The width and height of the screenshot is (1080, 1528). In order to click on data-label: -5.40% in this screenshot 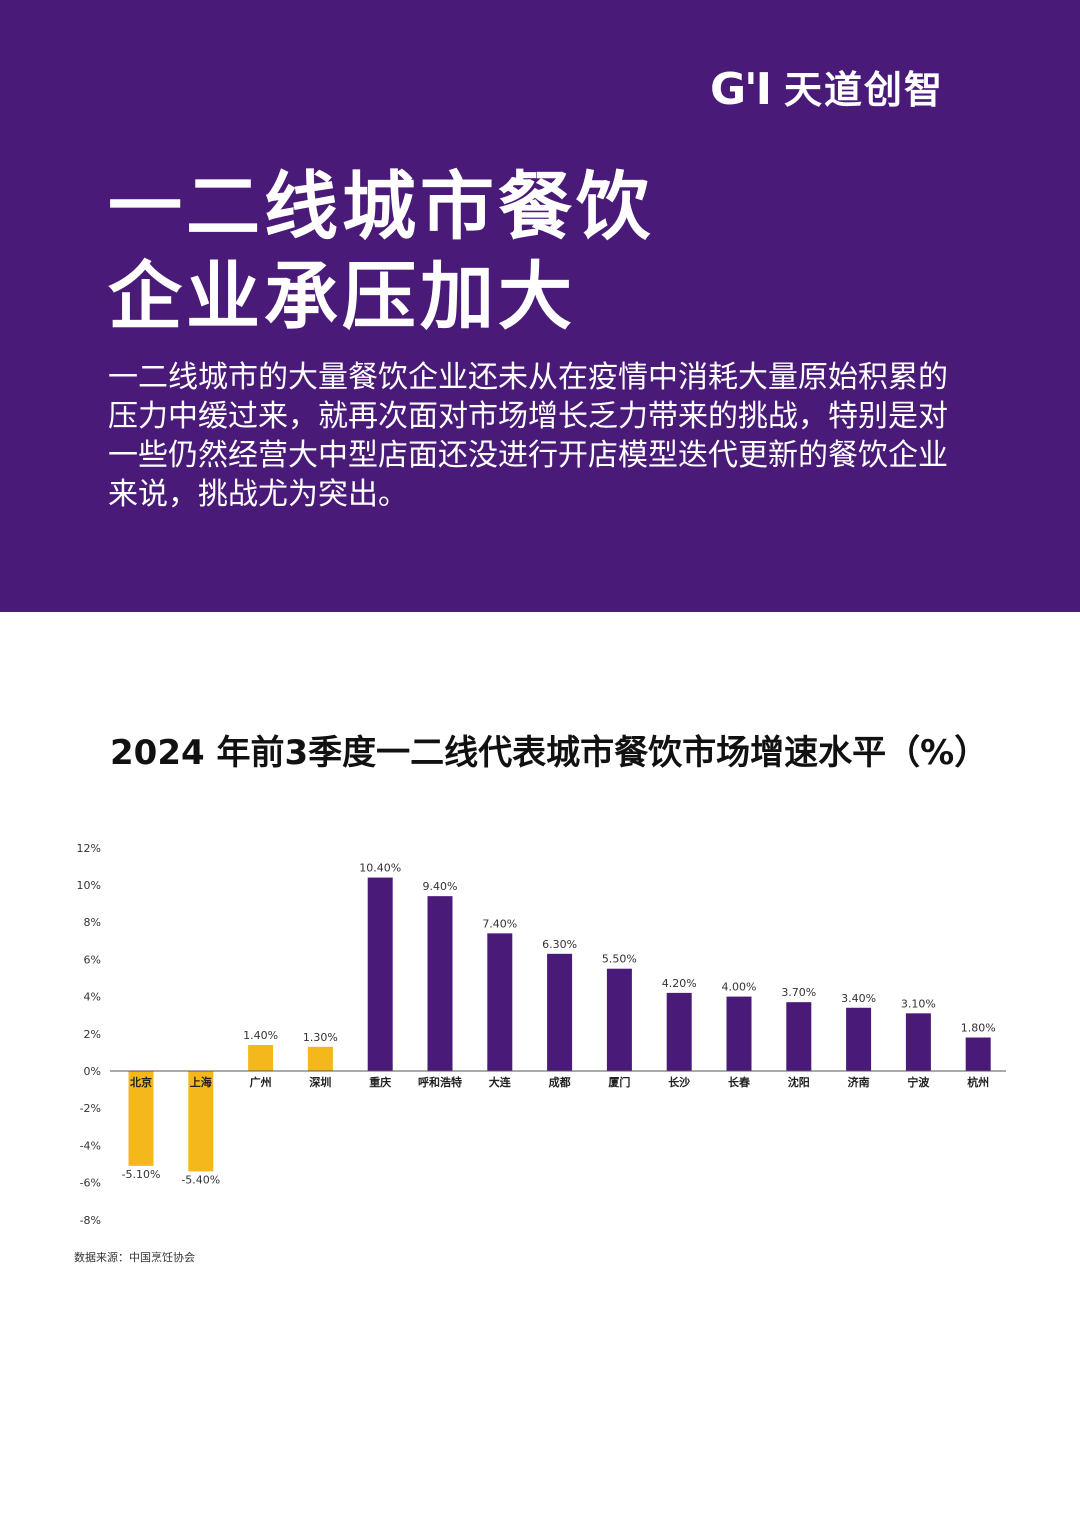, I will do `click(200, 1179)`.